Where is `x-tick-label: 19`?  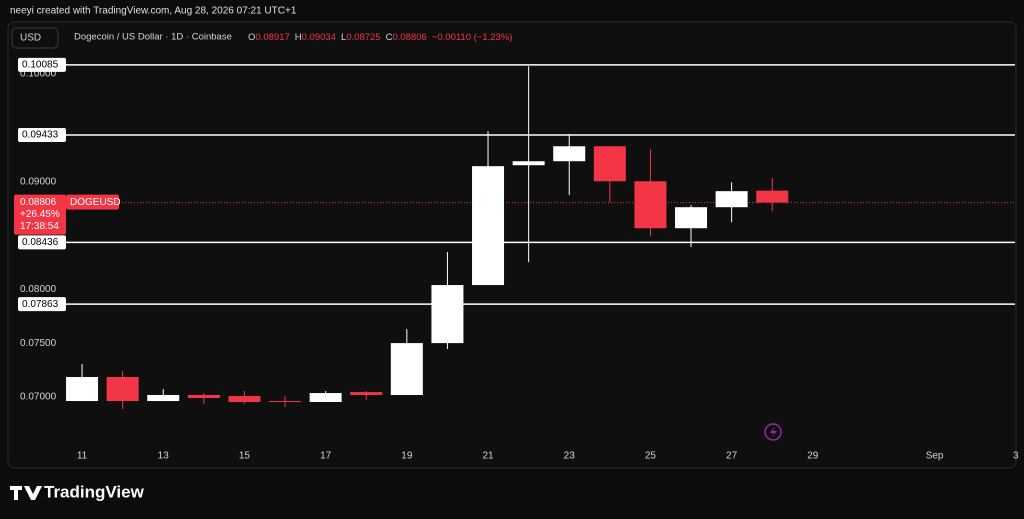
x-tick-label: 19 is located at coordinates (407, 456).